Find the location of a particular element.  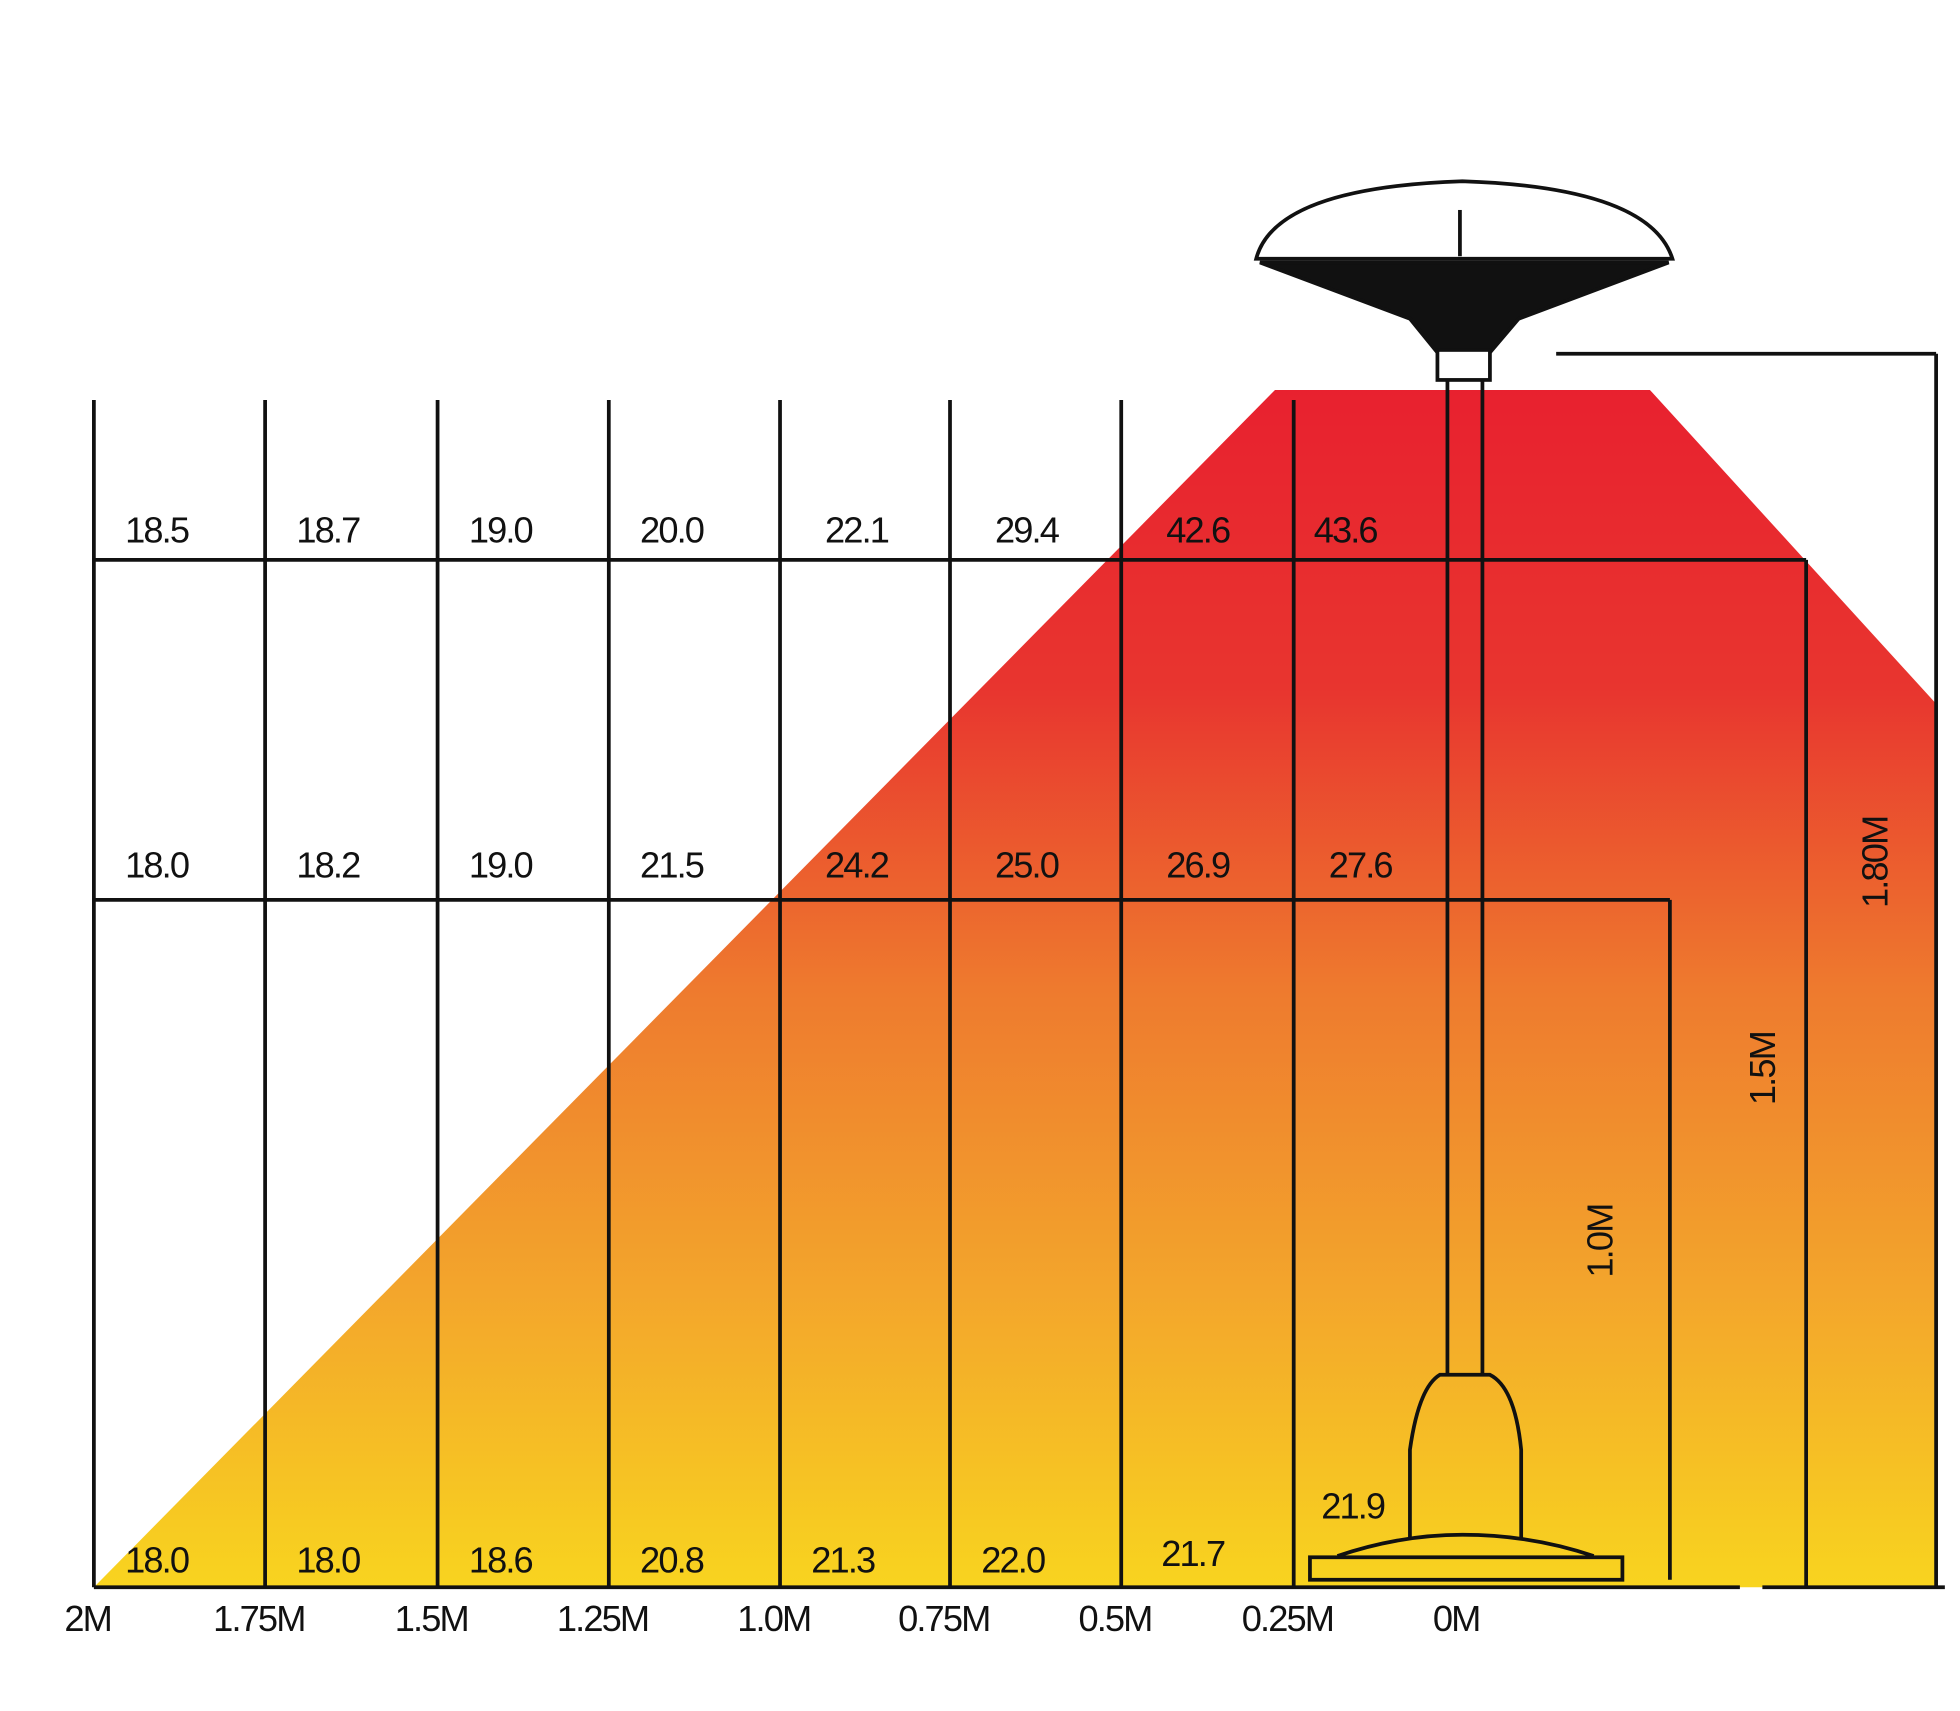

temperature-value: 26.9 is located at coordinates (1198, 864).